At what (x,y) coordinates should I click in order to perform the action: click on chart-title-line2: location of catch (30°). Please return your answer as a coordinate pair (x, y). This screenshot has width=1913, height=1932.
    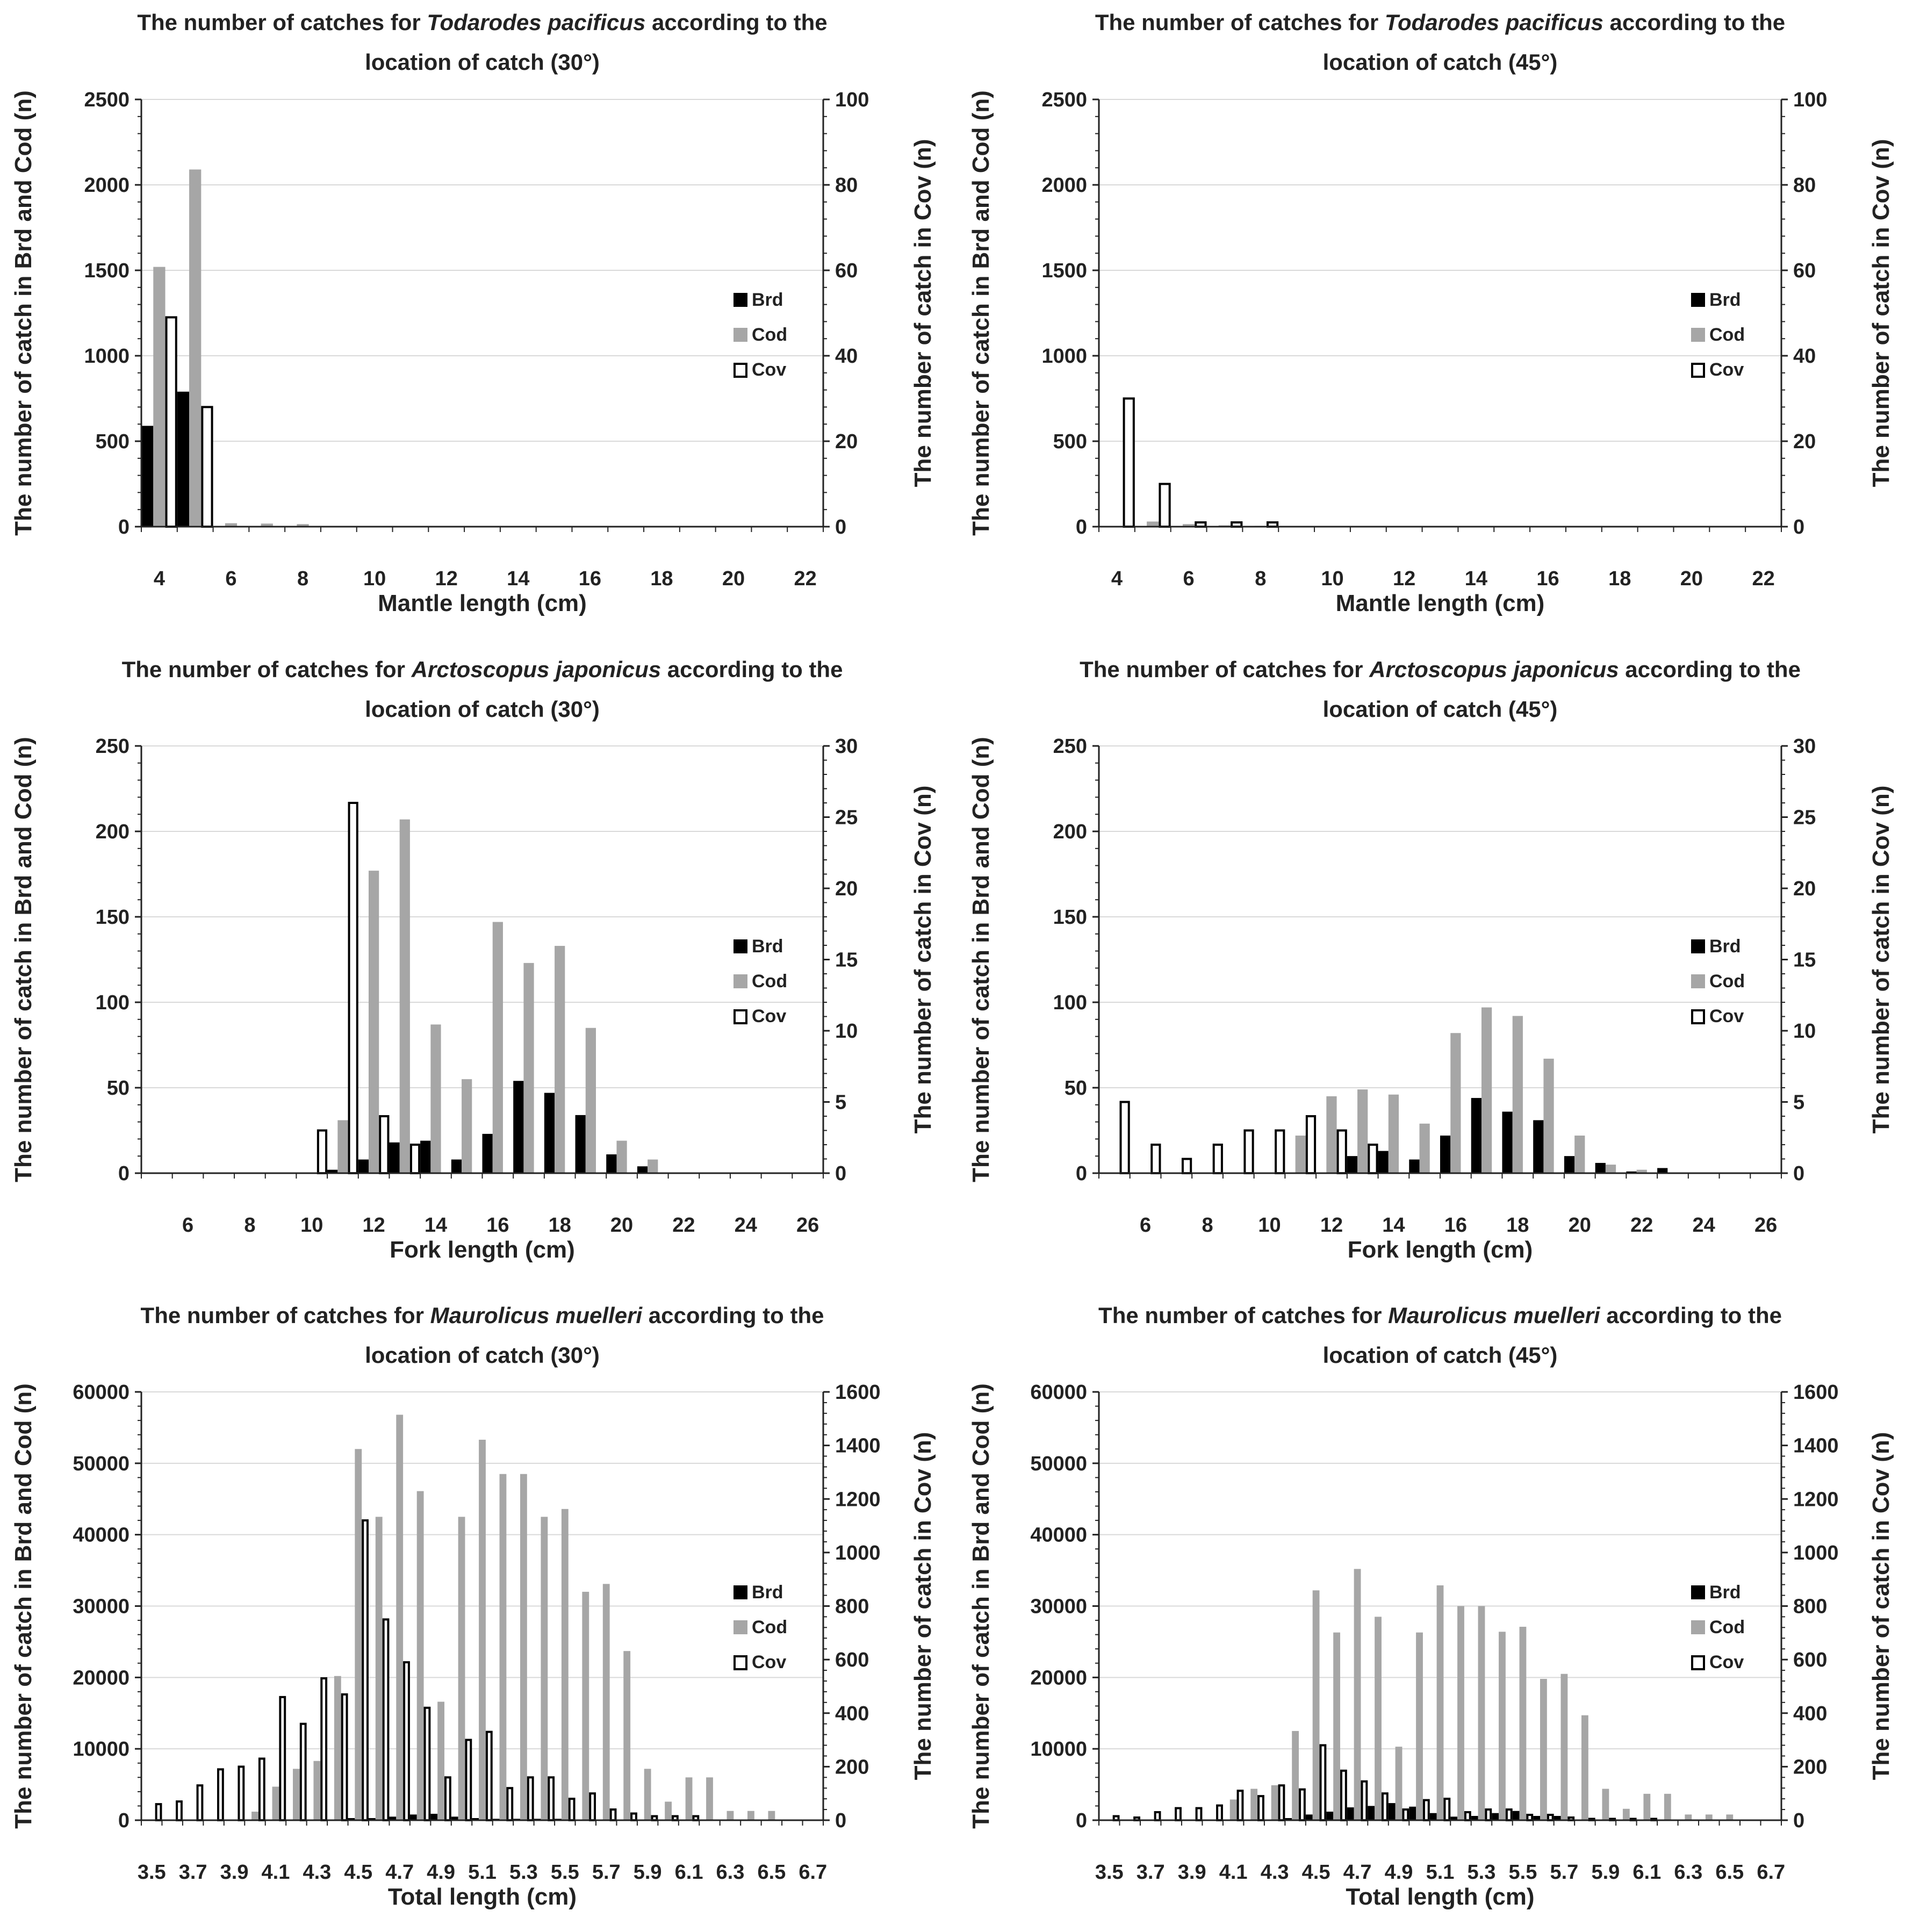
    Looking at the image, I should click on (482, 1355).